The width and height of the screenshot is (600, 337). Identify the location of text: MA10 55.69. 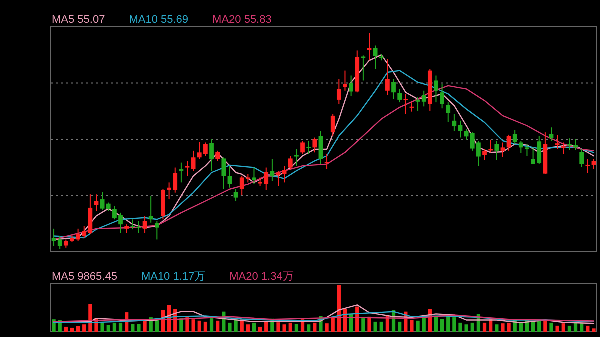
(159, 20).